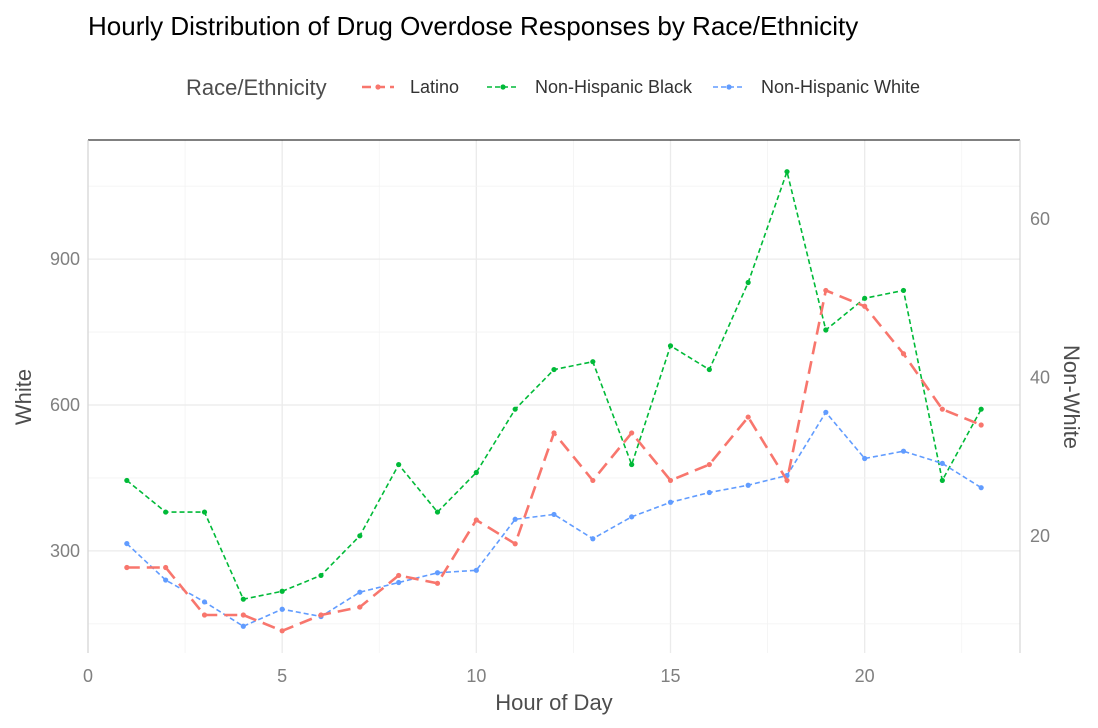  I want to click on legend-label: Latino, so click(434, 87).